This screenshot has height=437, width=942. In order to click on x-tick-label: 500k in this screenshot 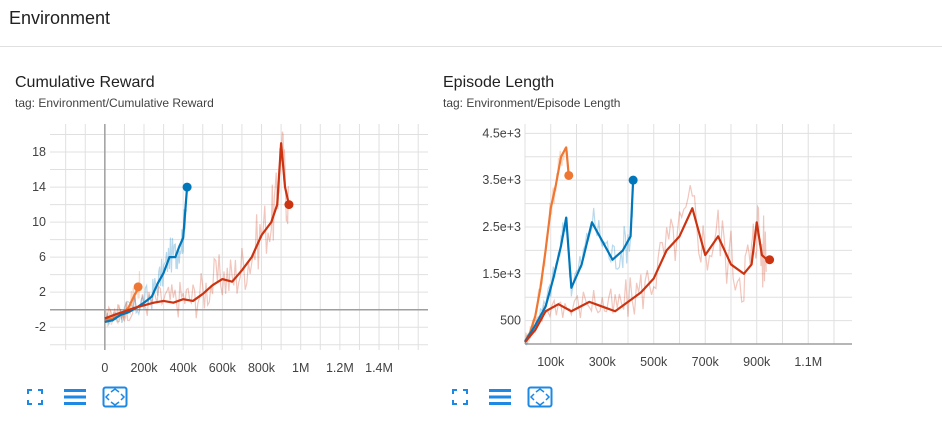, I will do `click(654, 362)`.